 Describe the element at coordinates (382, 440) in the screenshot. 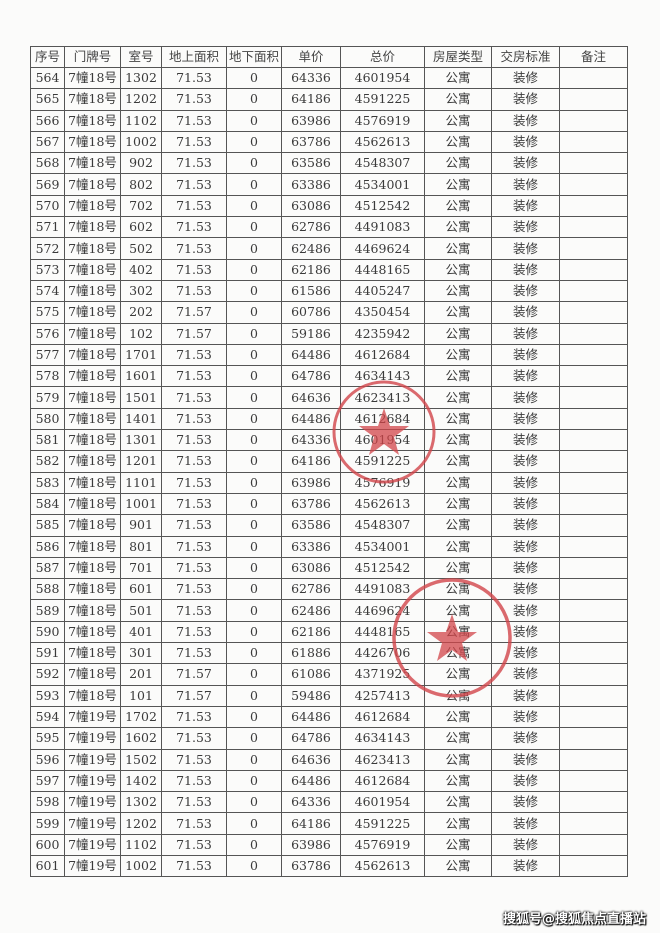

I see `table-cell: 4601954` at that location.